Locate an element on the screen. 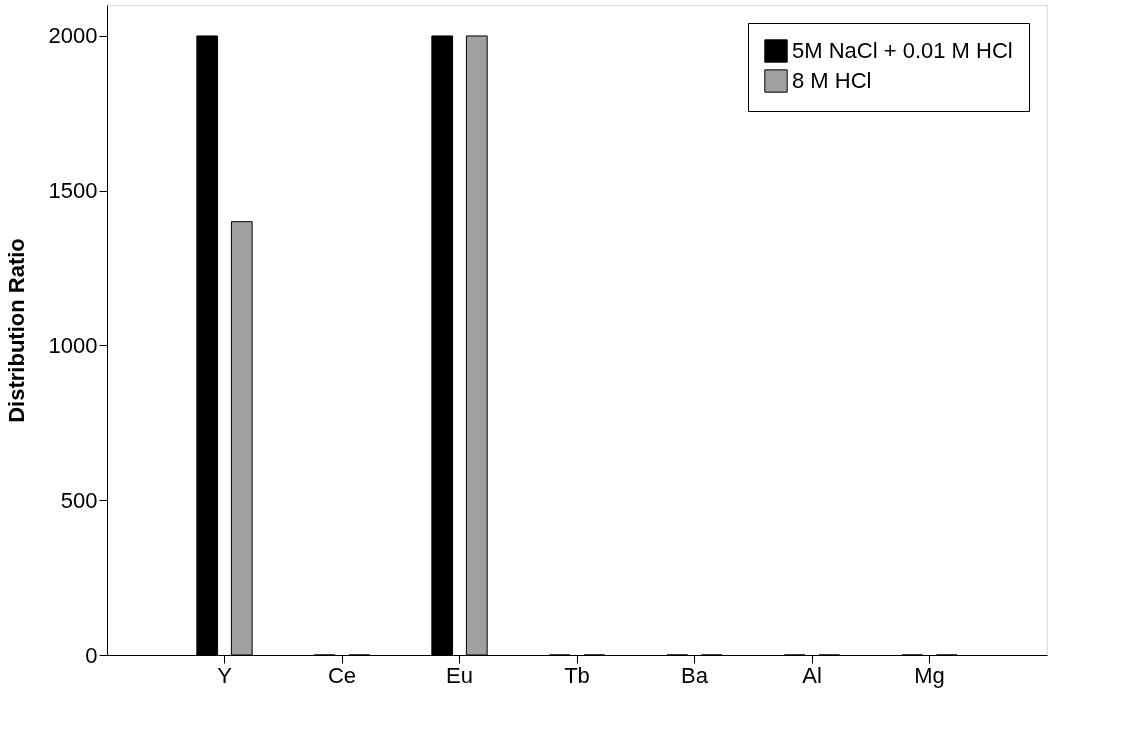 This screenshot has width=1130, height=744. x-tick-label: Eu is located at coordinates (459, 675).